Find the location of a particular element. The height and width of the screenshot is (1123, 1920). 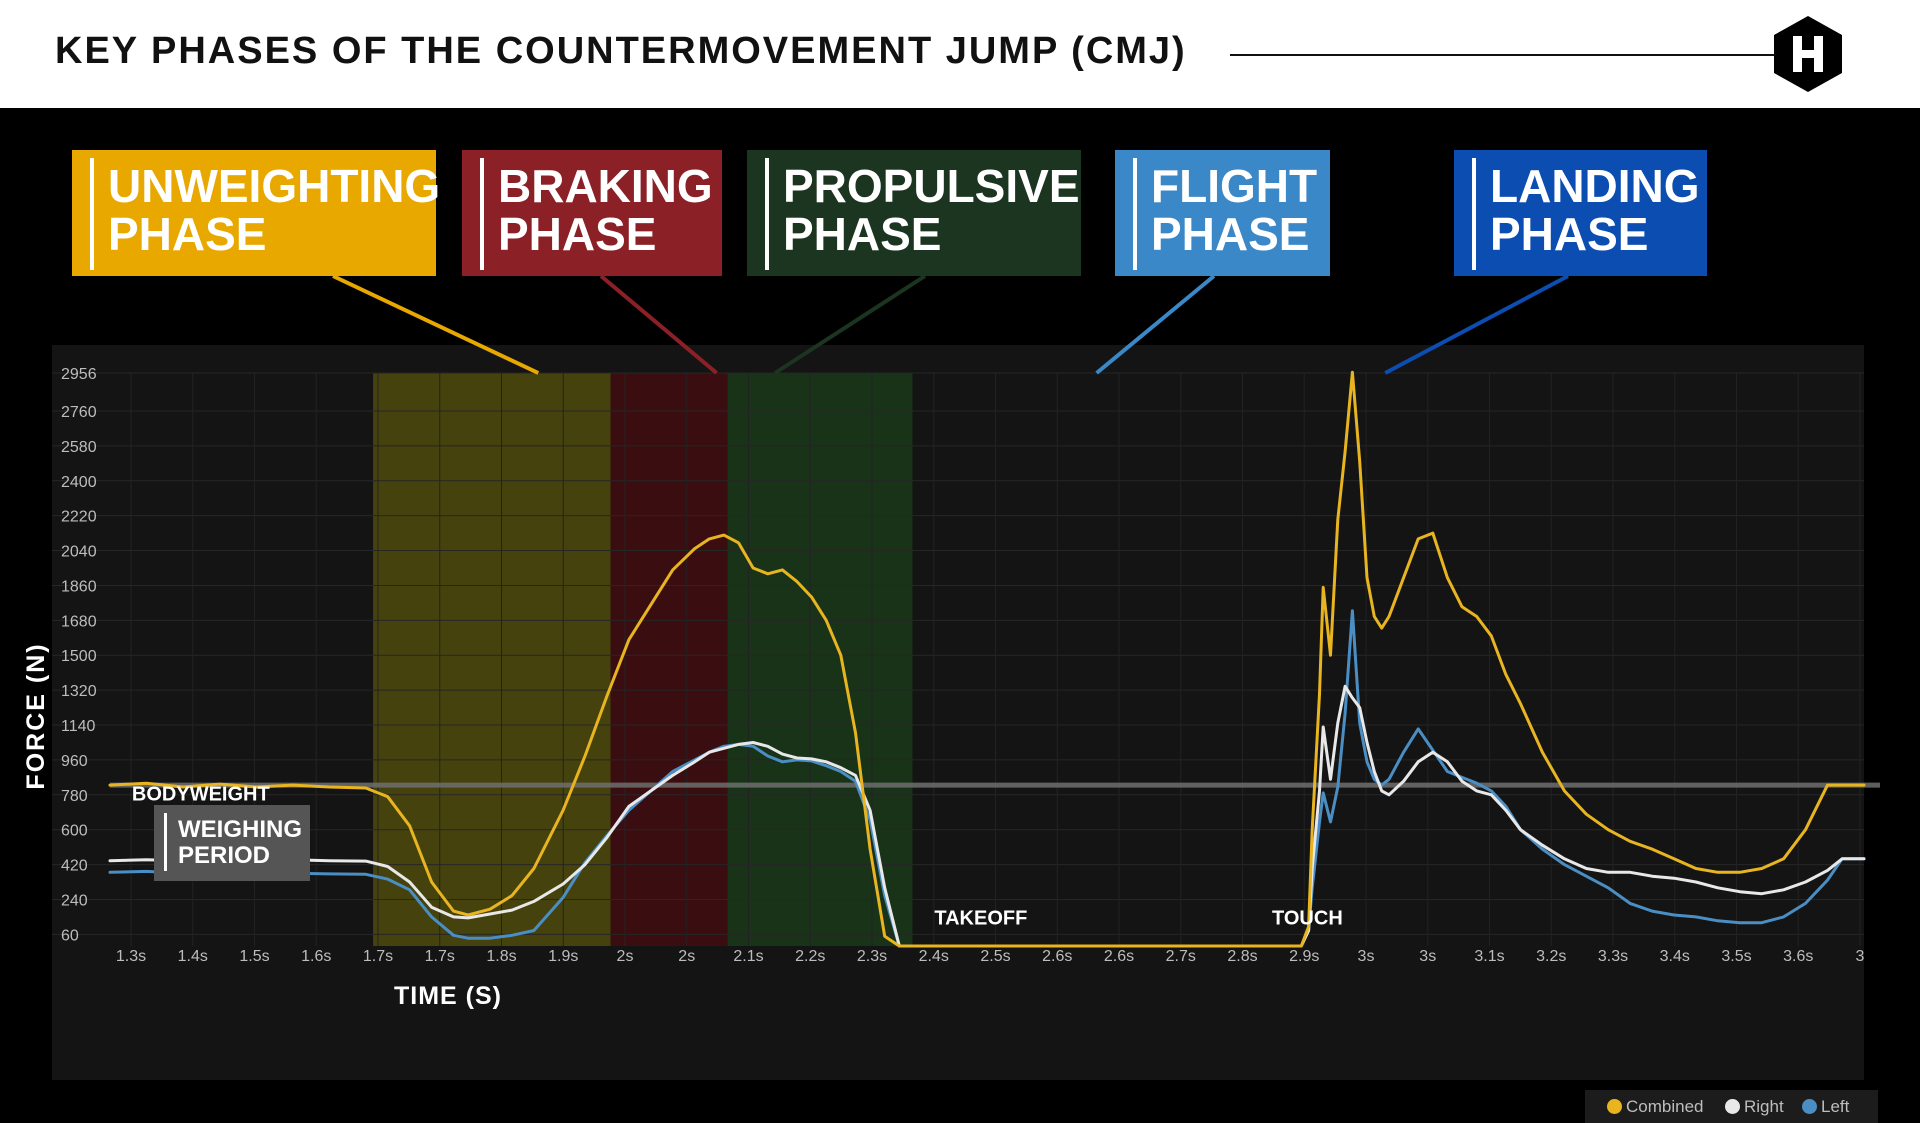

legend-combined: Combined is located at coordinates (1655, 1107).